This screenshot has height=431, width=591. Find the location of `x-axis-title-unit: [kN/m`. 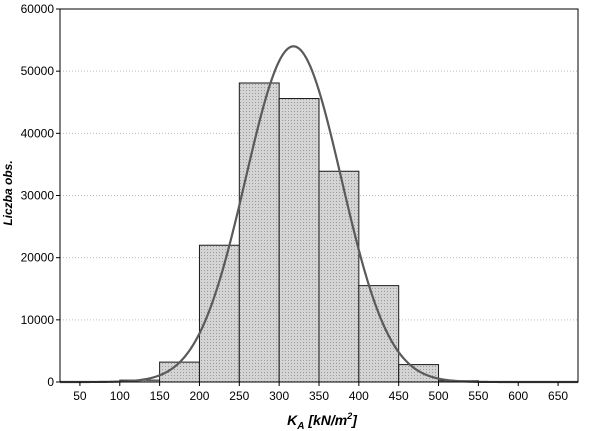

x-axis-title-unit: [kN/m is located at coordinates (325, 420).